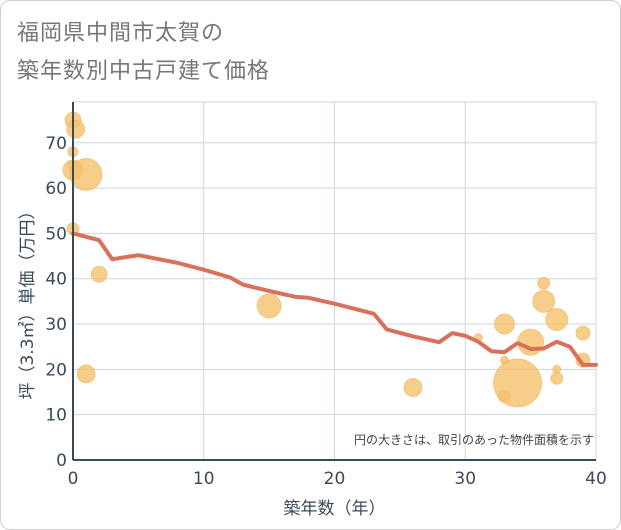  I want to click on y-tick-label: 20, so click(56, 370).